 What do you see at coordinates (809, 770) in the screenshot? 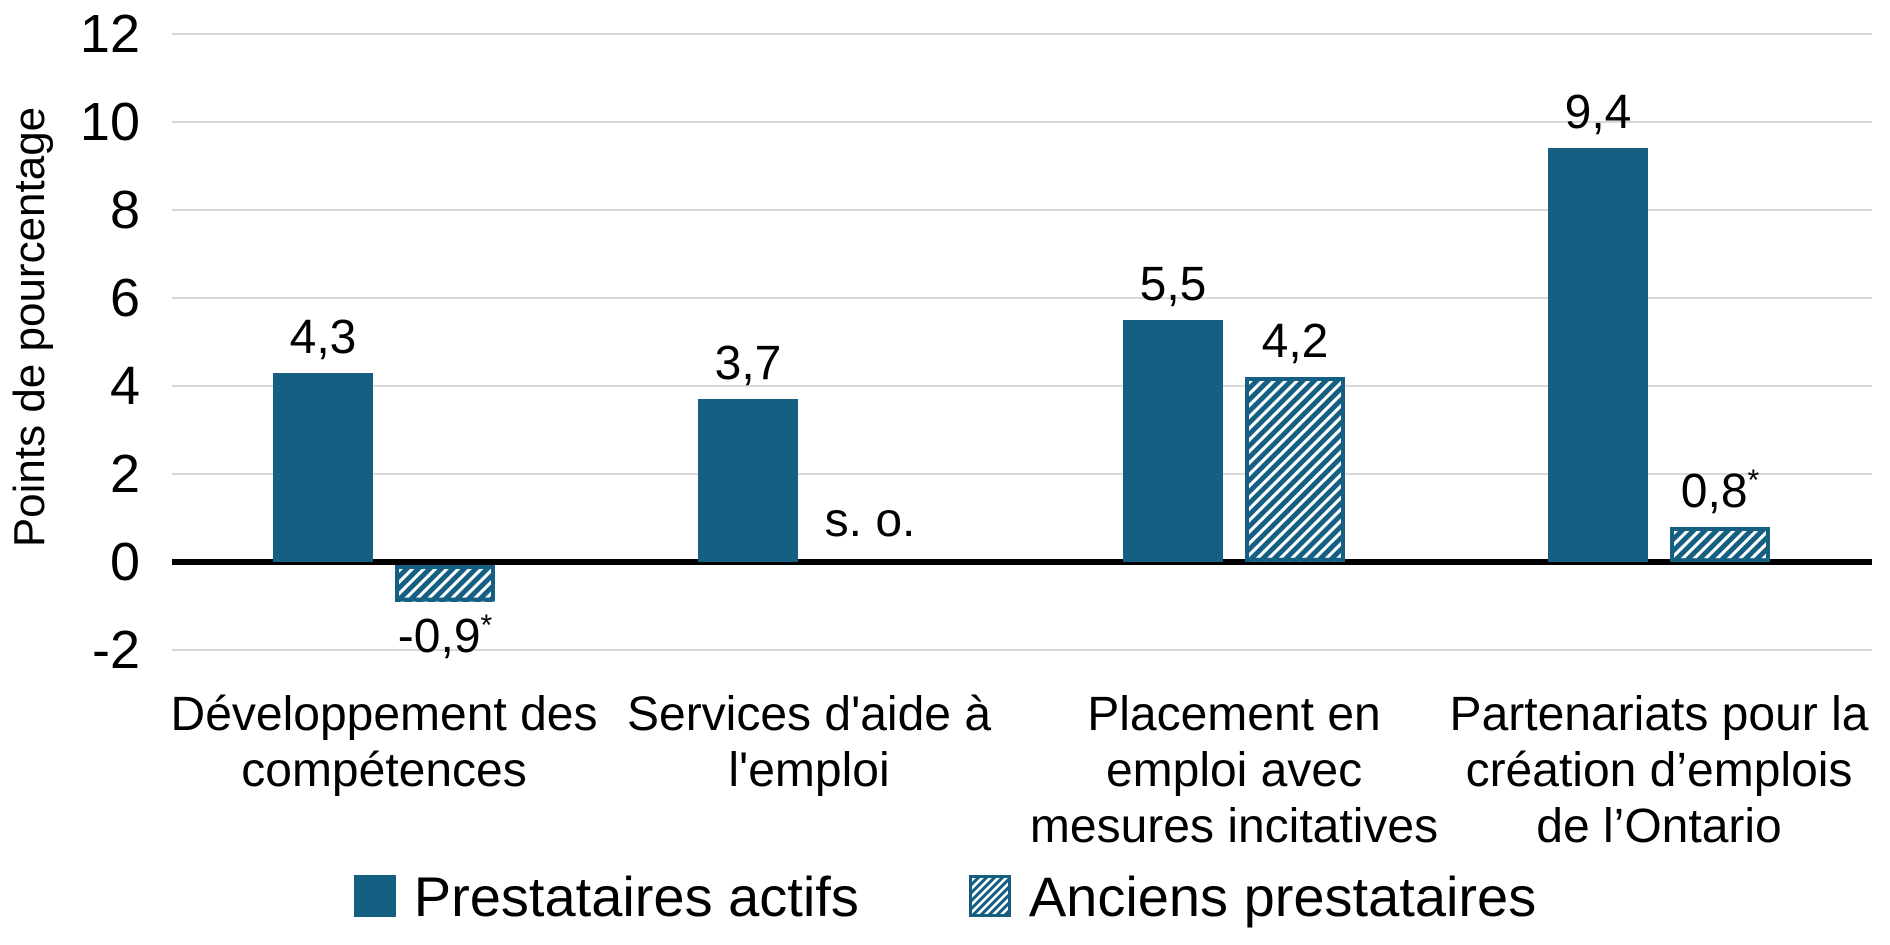
I see `category-label-line: l'emploi` at bounding box center [809, 770].